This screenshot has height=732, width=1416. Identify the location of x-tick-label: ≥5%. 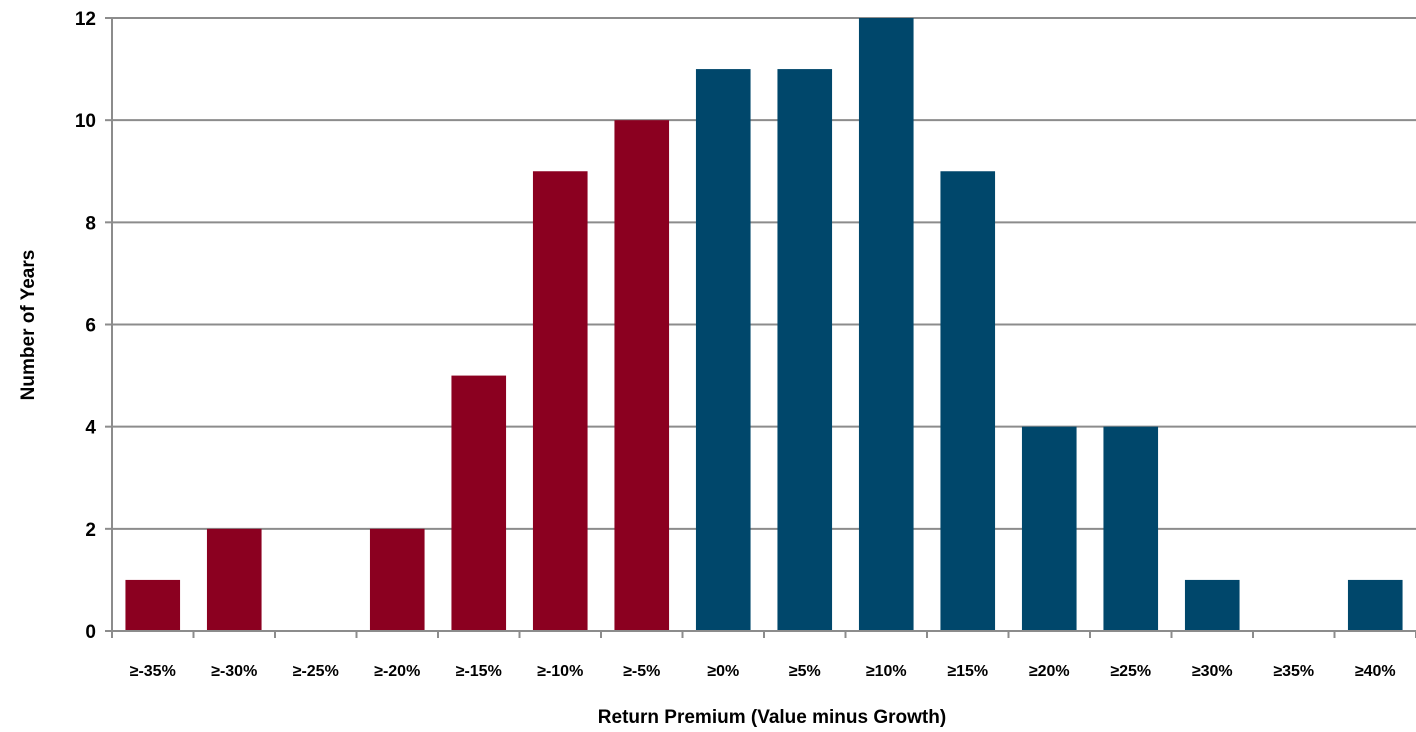
(805, 671).